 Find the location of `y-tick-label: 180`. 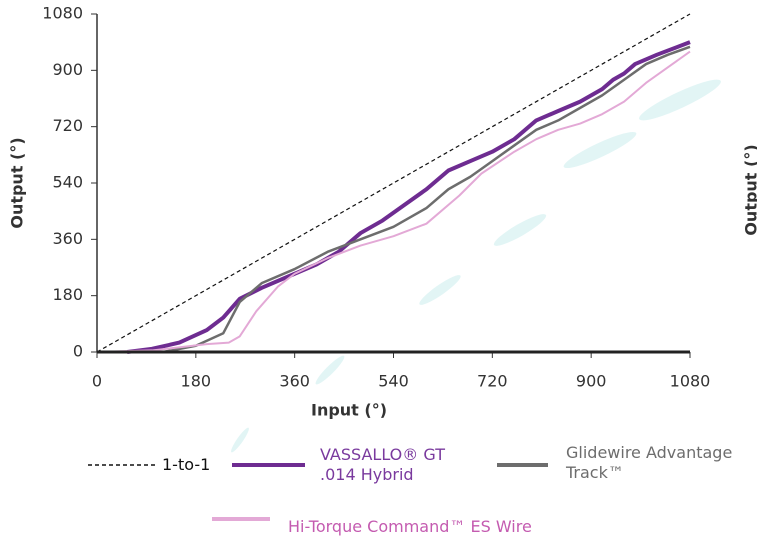

y-tick-label: 180 is located at coordinates (67, 294).